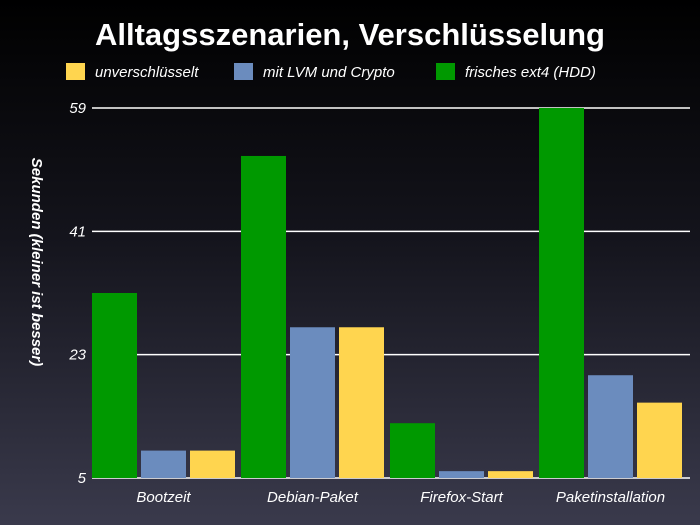 Image resolution: width=700 pixels, height=525 pixels. Describe the element at coordinates (82, 478) in the screenshot. I see `y-tick-label: 5` at that location.